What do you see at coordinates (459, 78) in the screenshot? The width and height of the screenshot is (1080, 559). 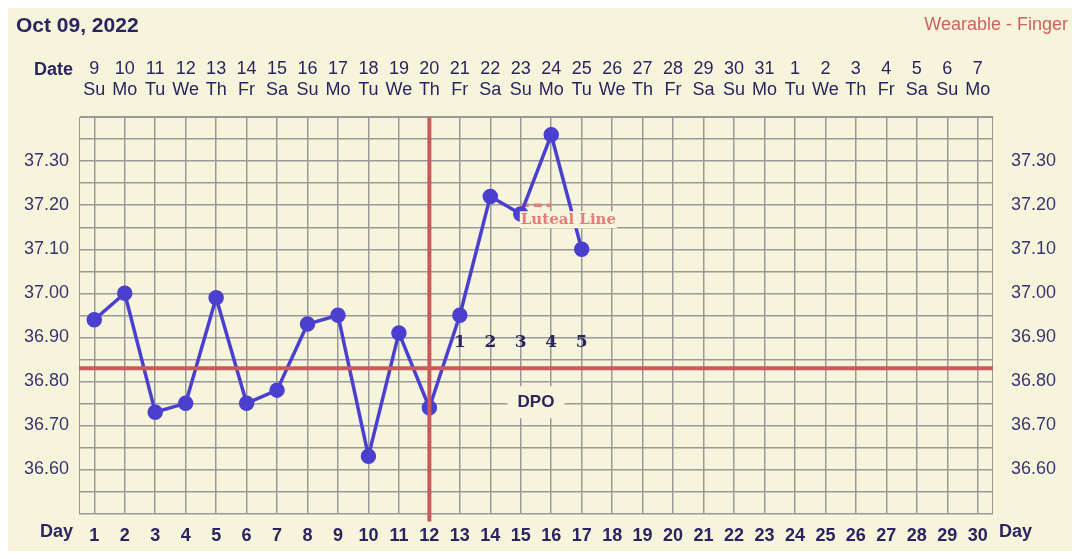 I see `x-tick-label: 21 Fr` at bounding box center [459, 78].